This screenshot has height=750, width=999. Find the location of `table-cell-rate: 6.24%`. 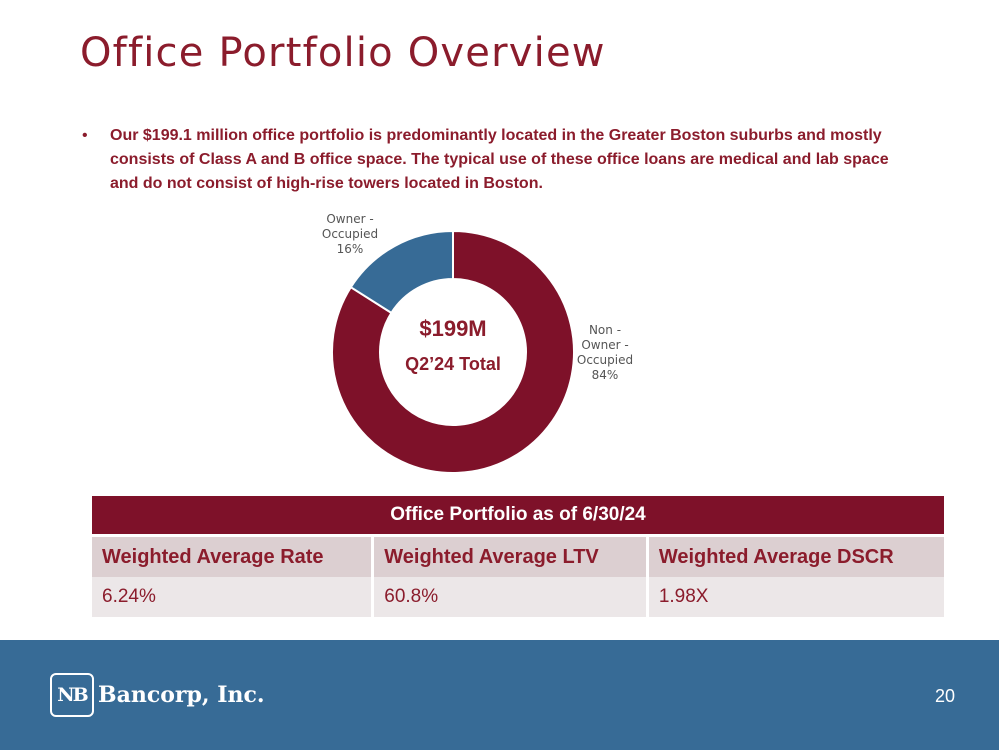

table-cell-rate: 6.24% is located at coordinates (232, 597).